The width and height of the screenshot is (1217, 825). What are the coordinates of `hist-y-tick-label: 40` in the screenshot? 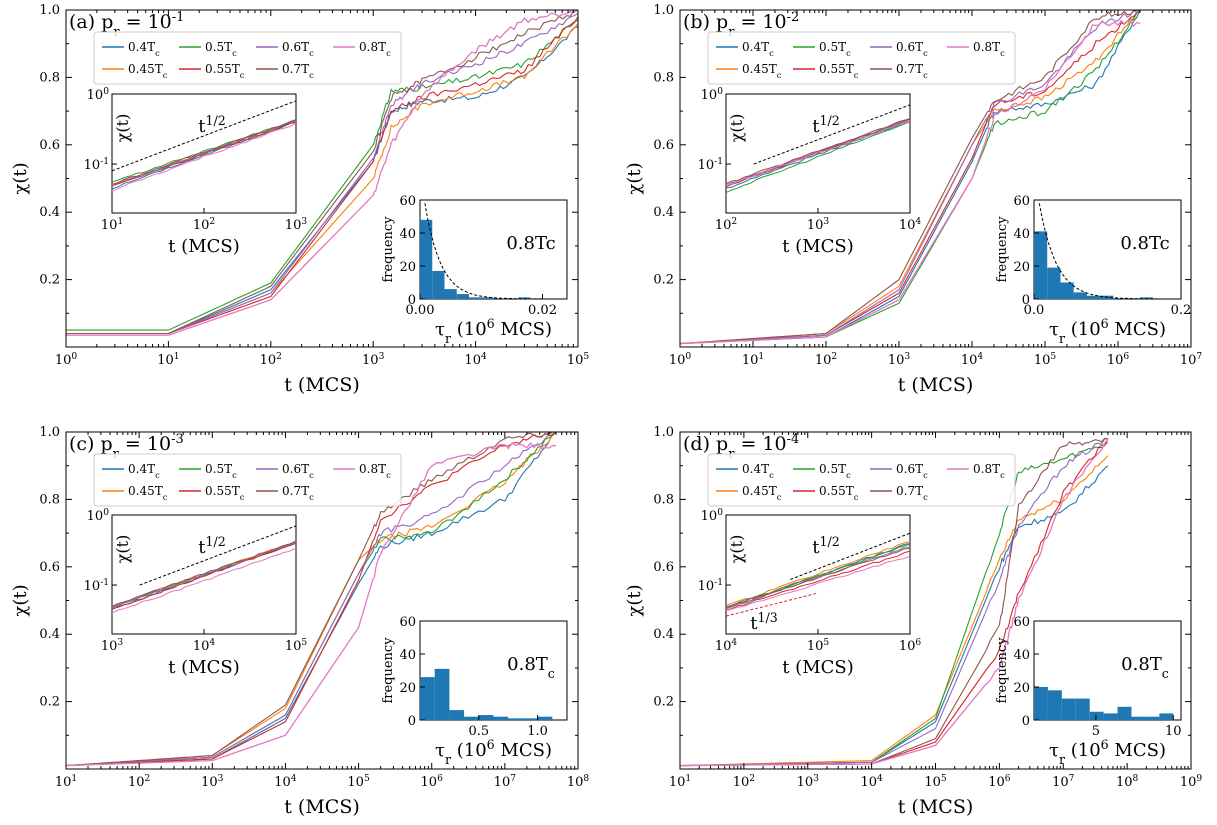 It's located at (407, 234).